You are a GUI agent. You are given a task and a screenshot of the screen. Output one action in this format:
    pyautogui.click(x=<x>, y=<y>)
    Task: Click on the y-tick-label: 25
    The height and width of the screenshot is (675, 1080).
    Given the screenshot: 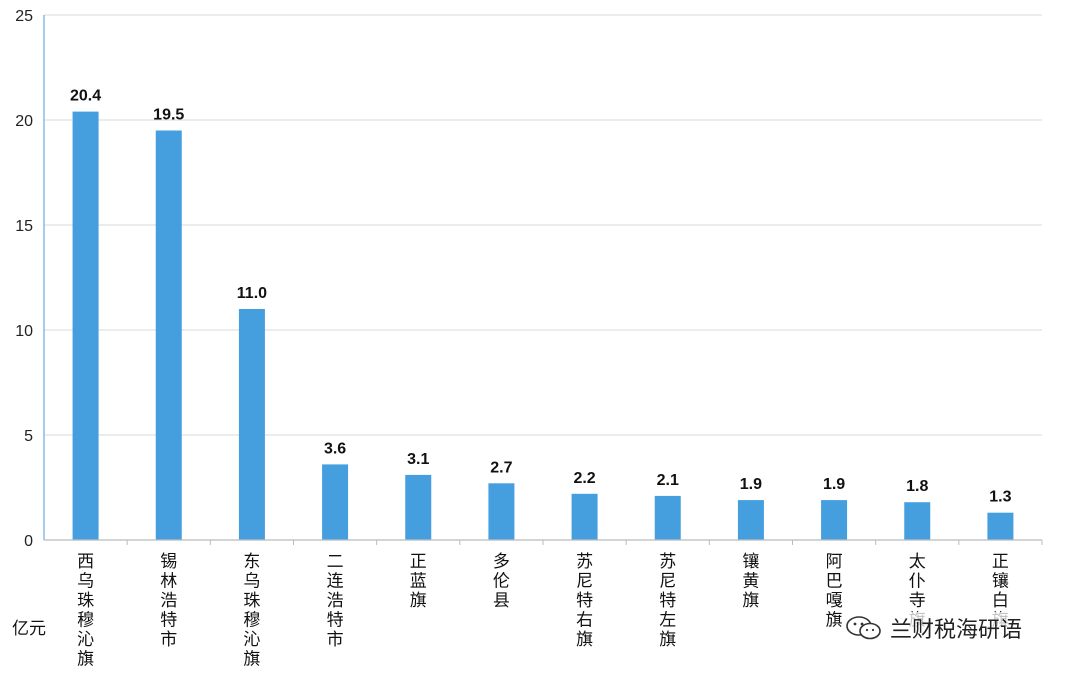 What is the action you would take?
    pyautogui.click(x=24, y=16)
    